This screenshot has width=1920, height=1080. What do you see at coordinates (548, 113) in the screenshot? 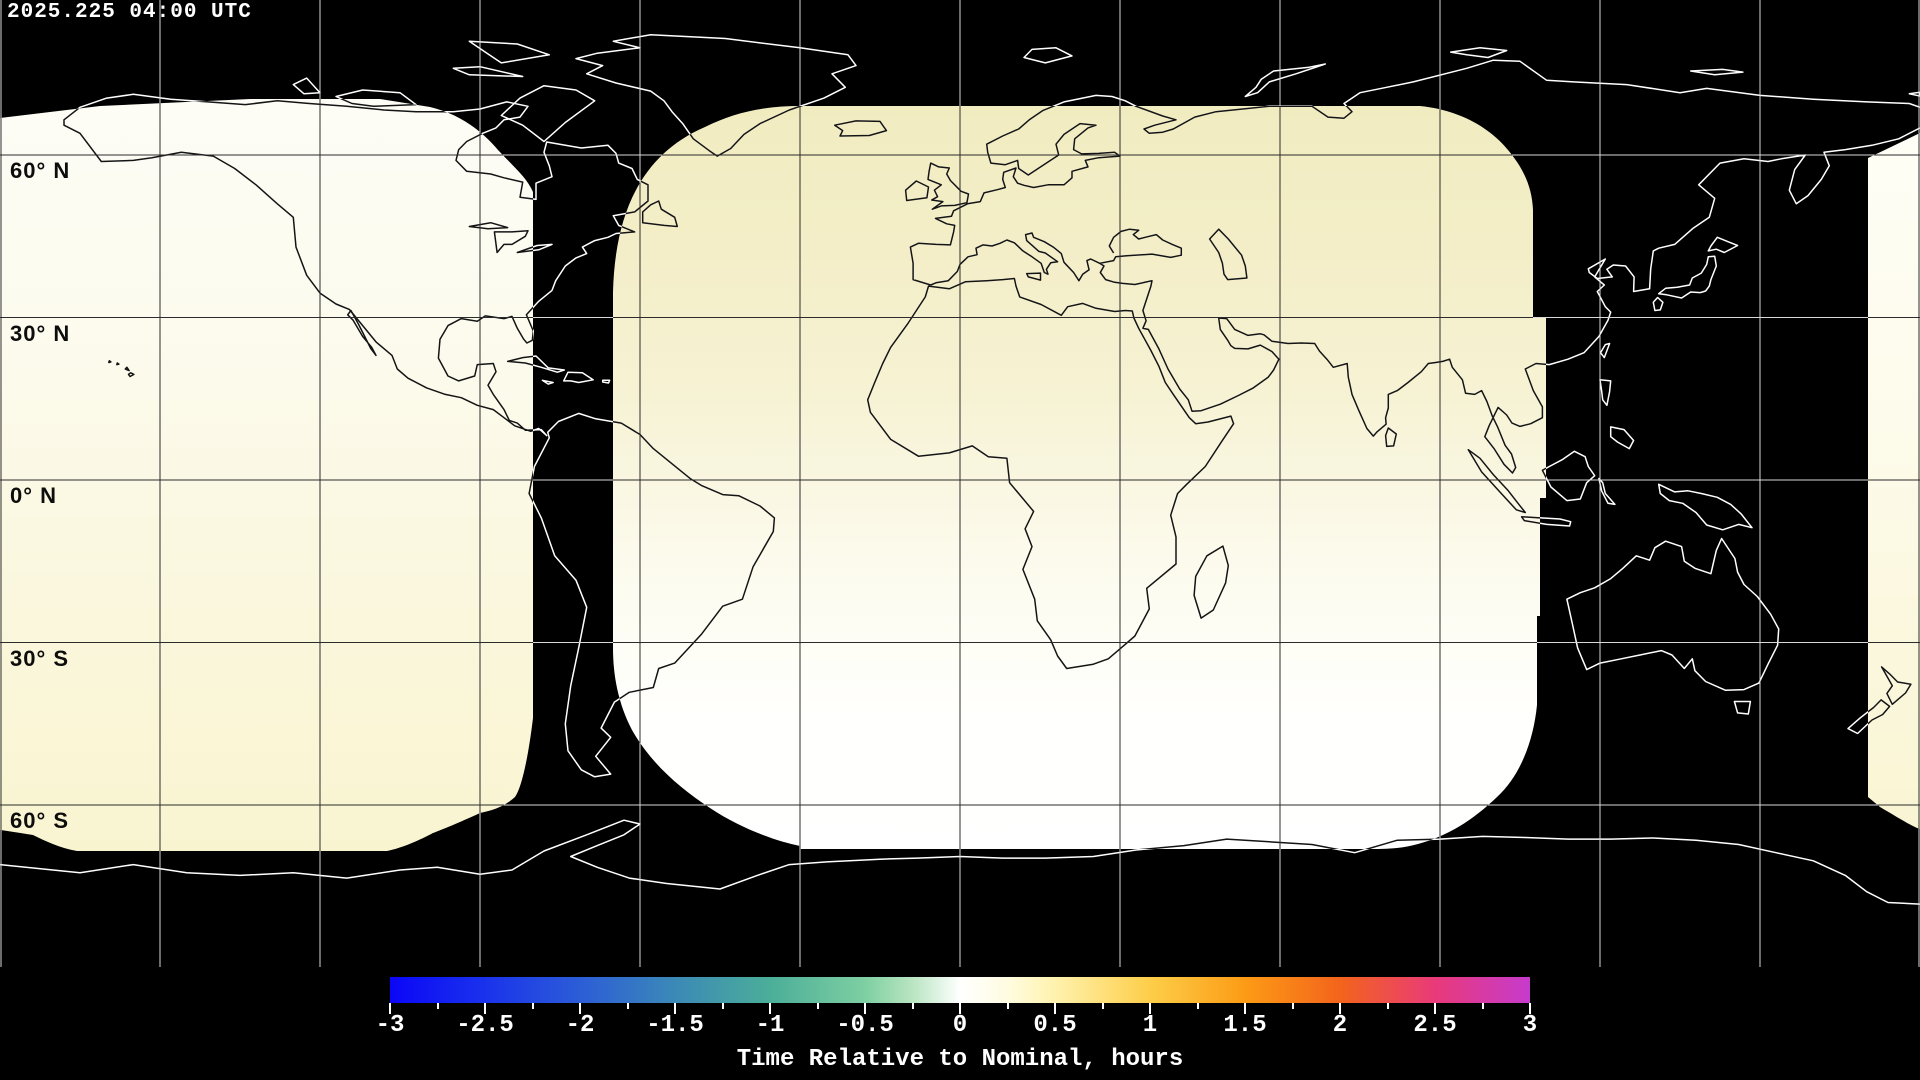
I see `baffin-island-coast` at bounding box center [548, 113].